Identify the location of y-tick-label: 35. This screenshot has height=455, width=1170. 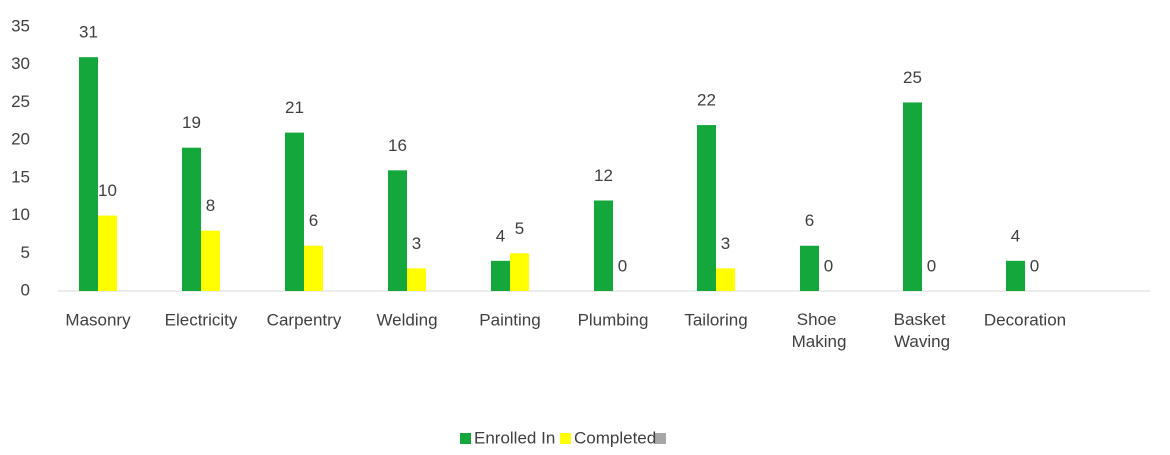
(20, 25).